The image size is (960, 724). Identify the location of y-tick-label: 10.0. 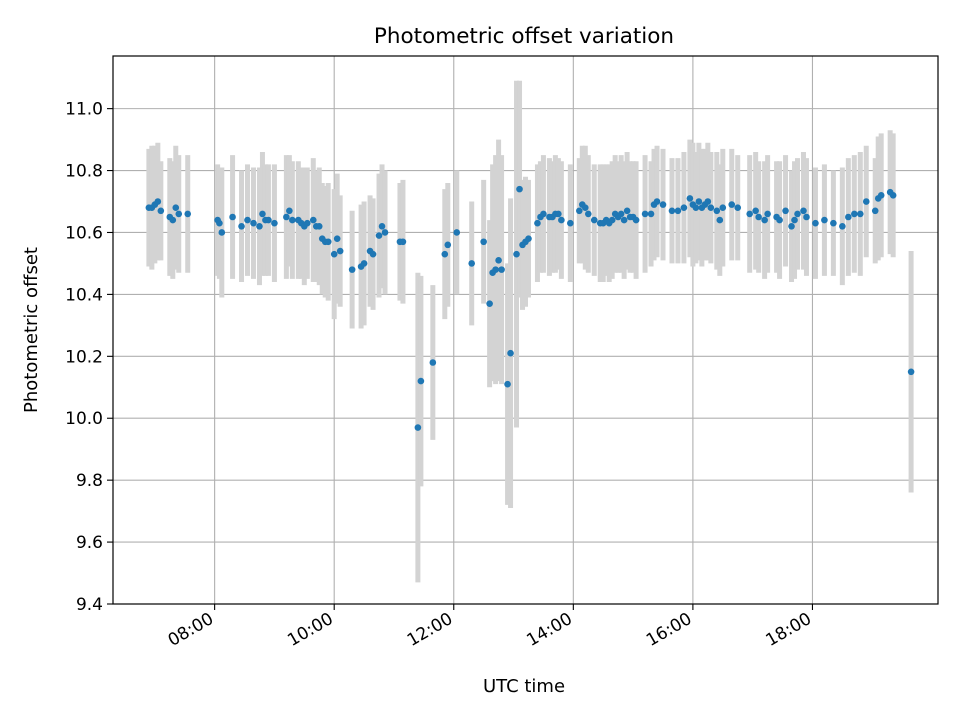
(84, 419).